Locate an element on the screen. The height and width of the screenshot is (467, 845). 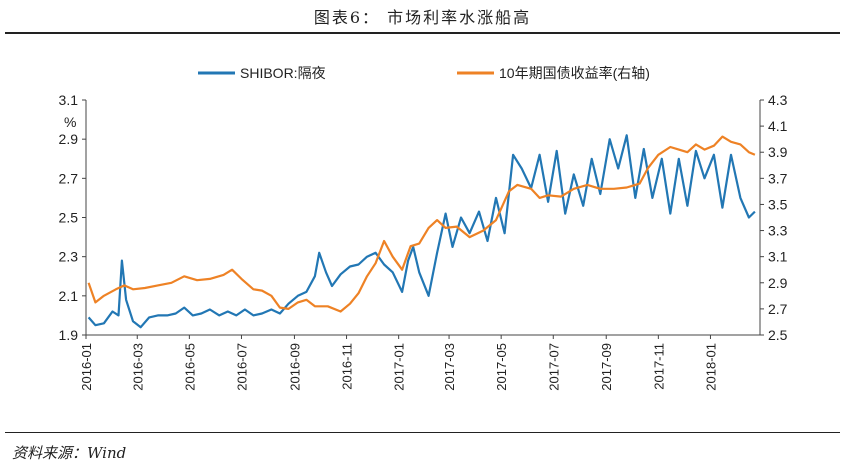
left-axis-unit: % is located at coordinates (70, 122).